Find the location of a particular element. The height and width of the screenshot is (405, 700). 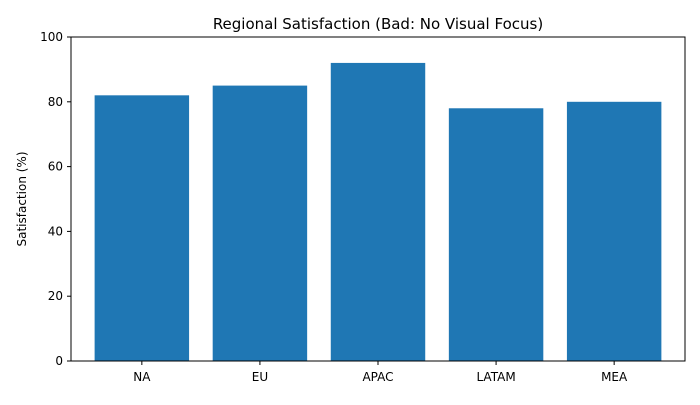

bar-latam is located at coordinates (496, 234).